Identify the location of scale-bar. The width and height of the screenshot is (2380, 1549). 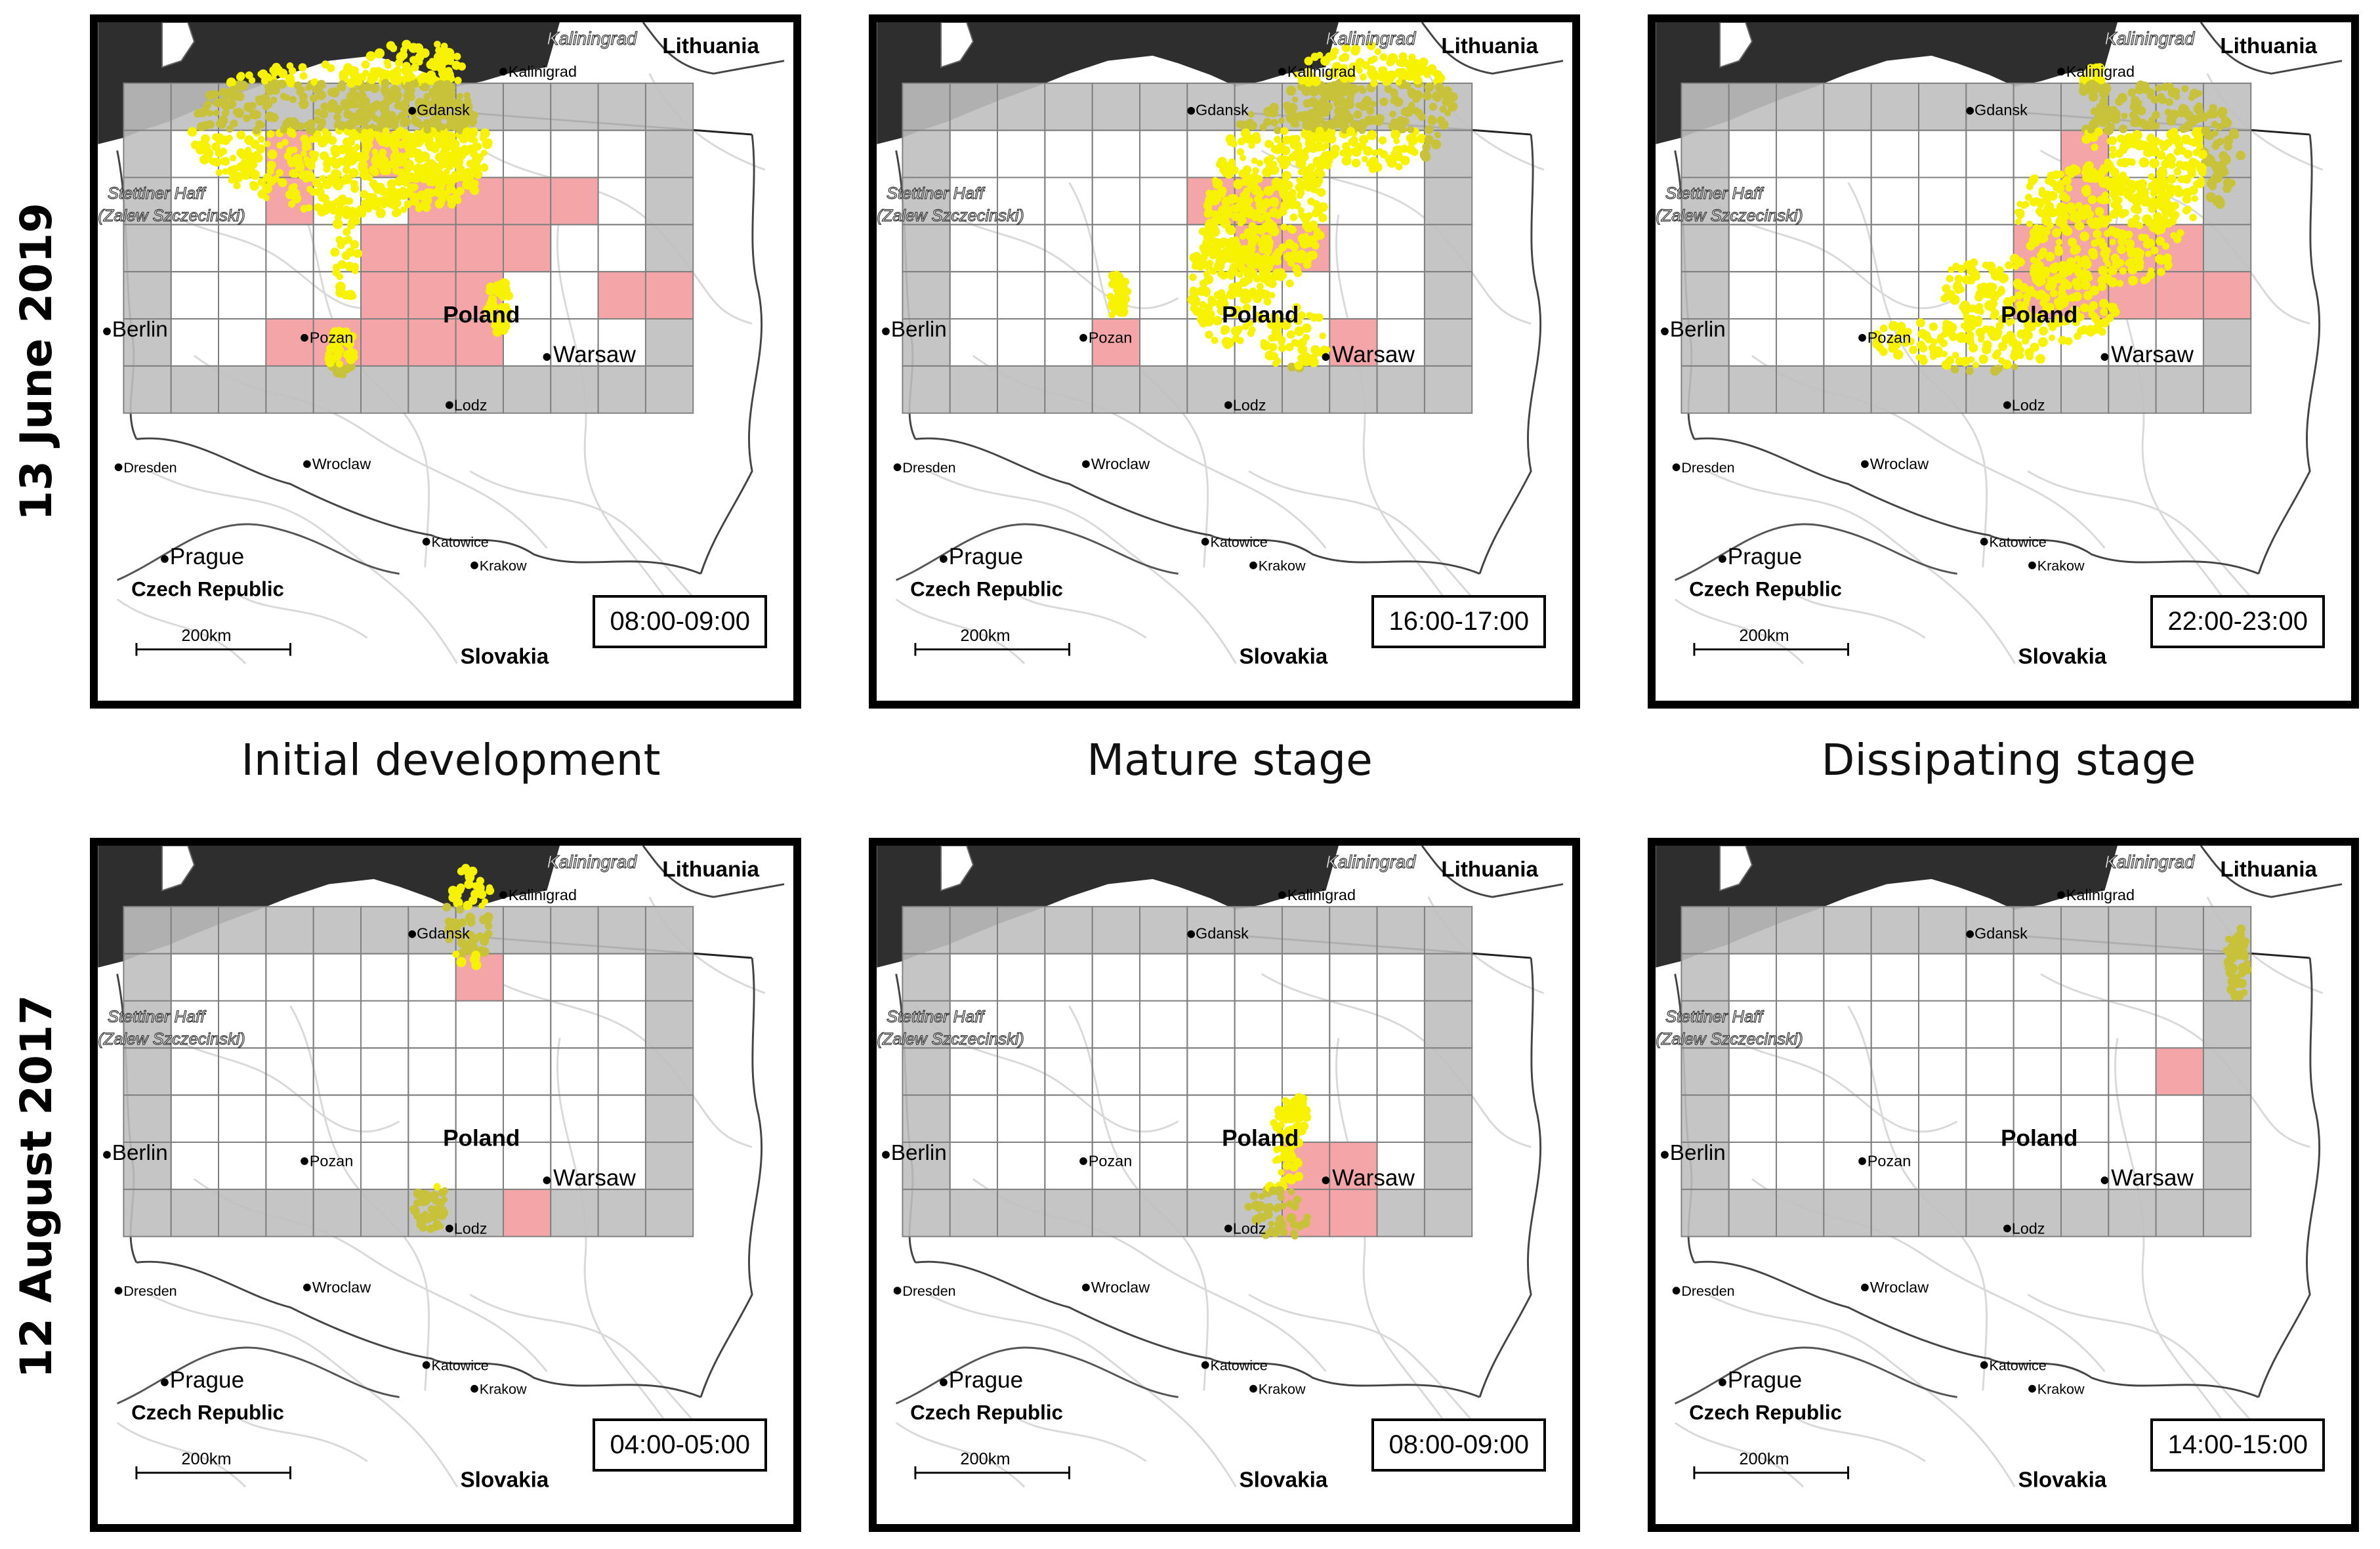
(992, 649).